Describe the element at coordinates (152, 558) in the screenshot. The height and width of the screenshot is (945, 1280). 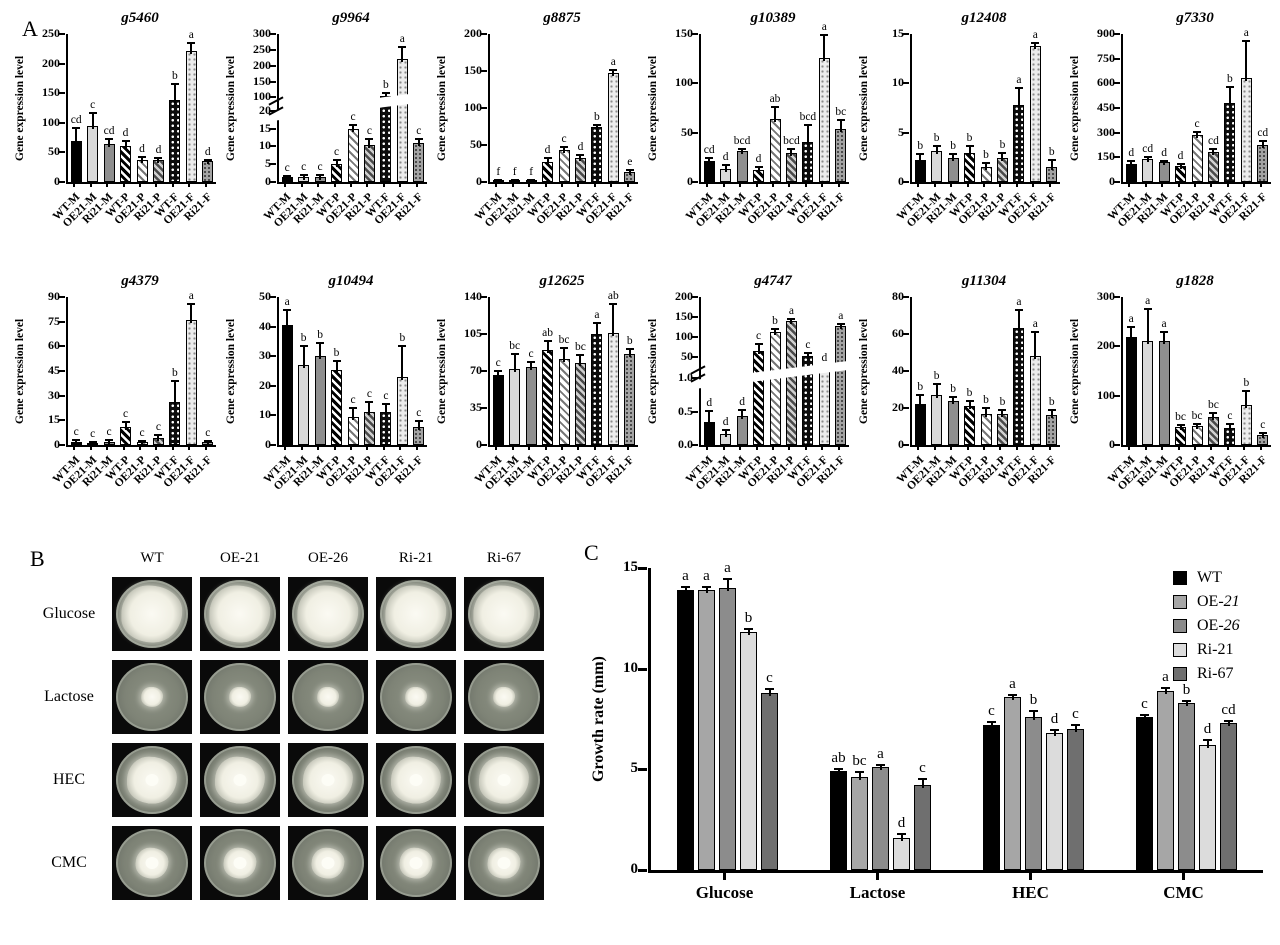
I see `column-header-WT: WT` at that location.